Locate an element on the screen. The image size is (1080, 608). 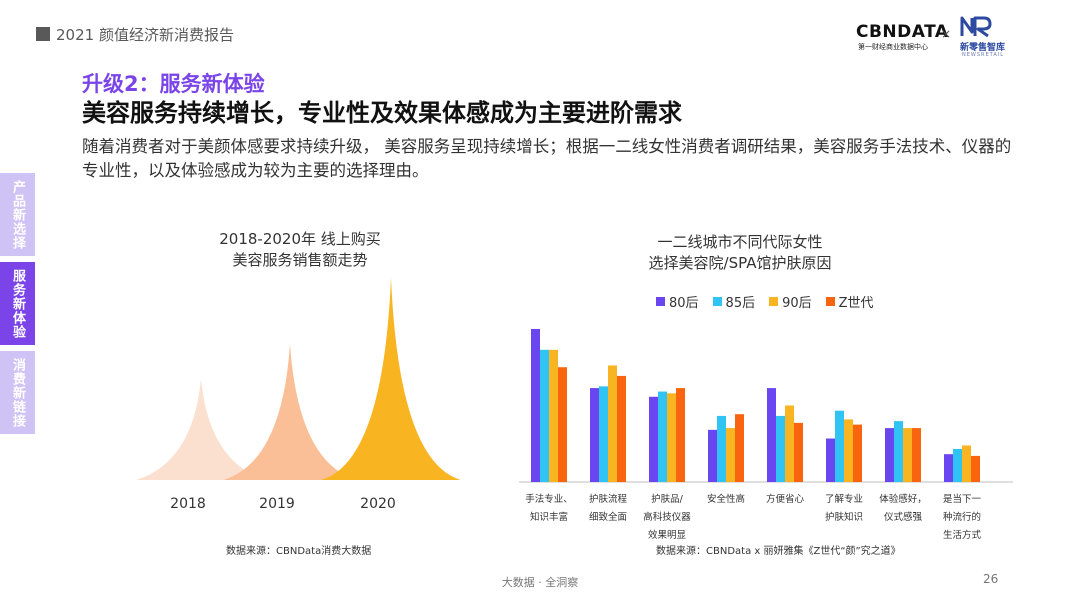
legend-label: 85后 is located at coordinates (740, 303).